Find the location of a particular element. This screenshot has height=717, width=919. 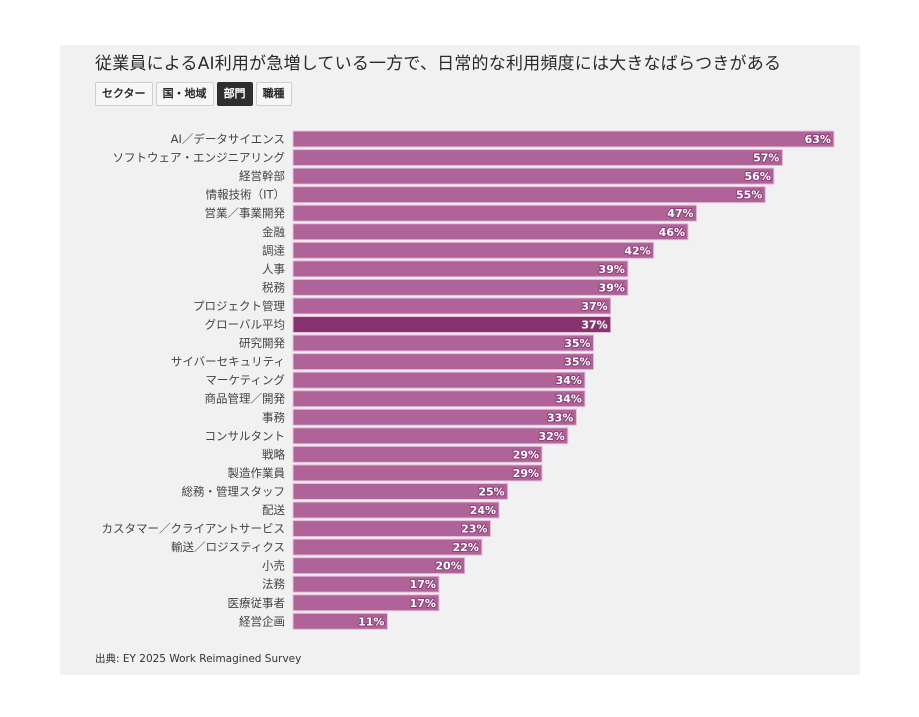

category-label: 経営企画 is located at coordinates (262, 621).